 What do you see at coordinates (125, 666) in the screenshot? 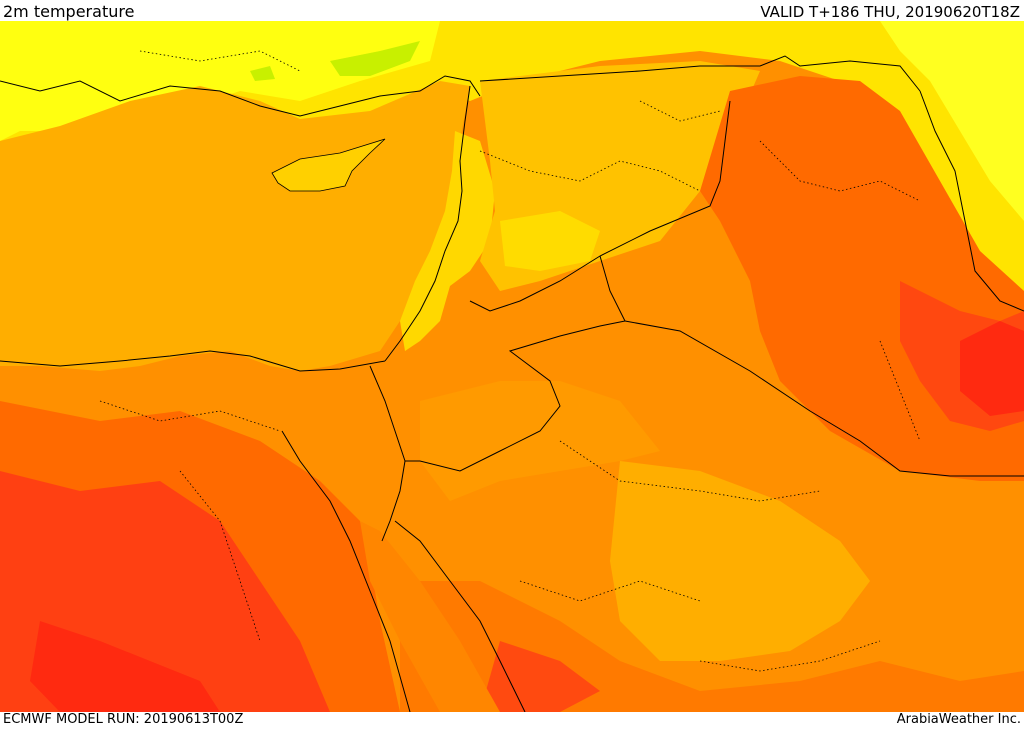
I see `egypt-deep-red` at bounding box center [125, 666].